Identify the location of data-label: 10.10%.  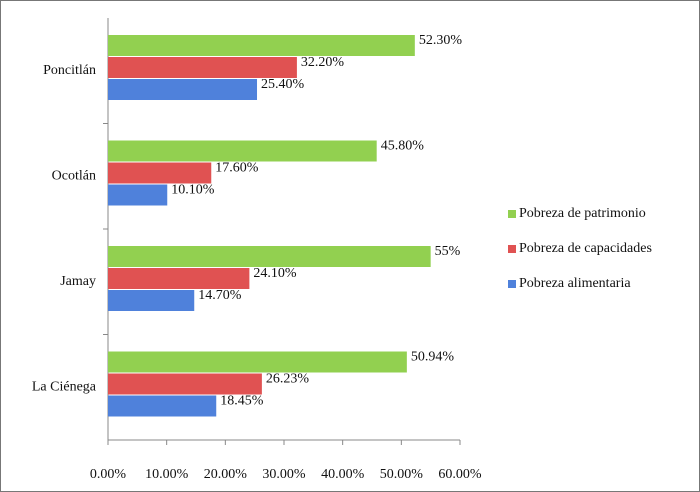
(193, 190).